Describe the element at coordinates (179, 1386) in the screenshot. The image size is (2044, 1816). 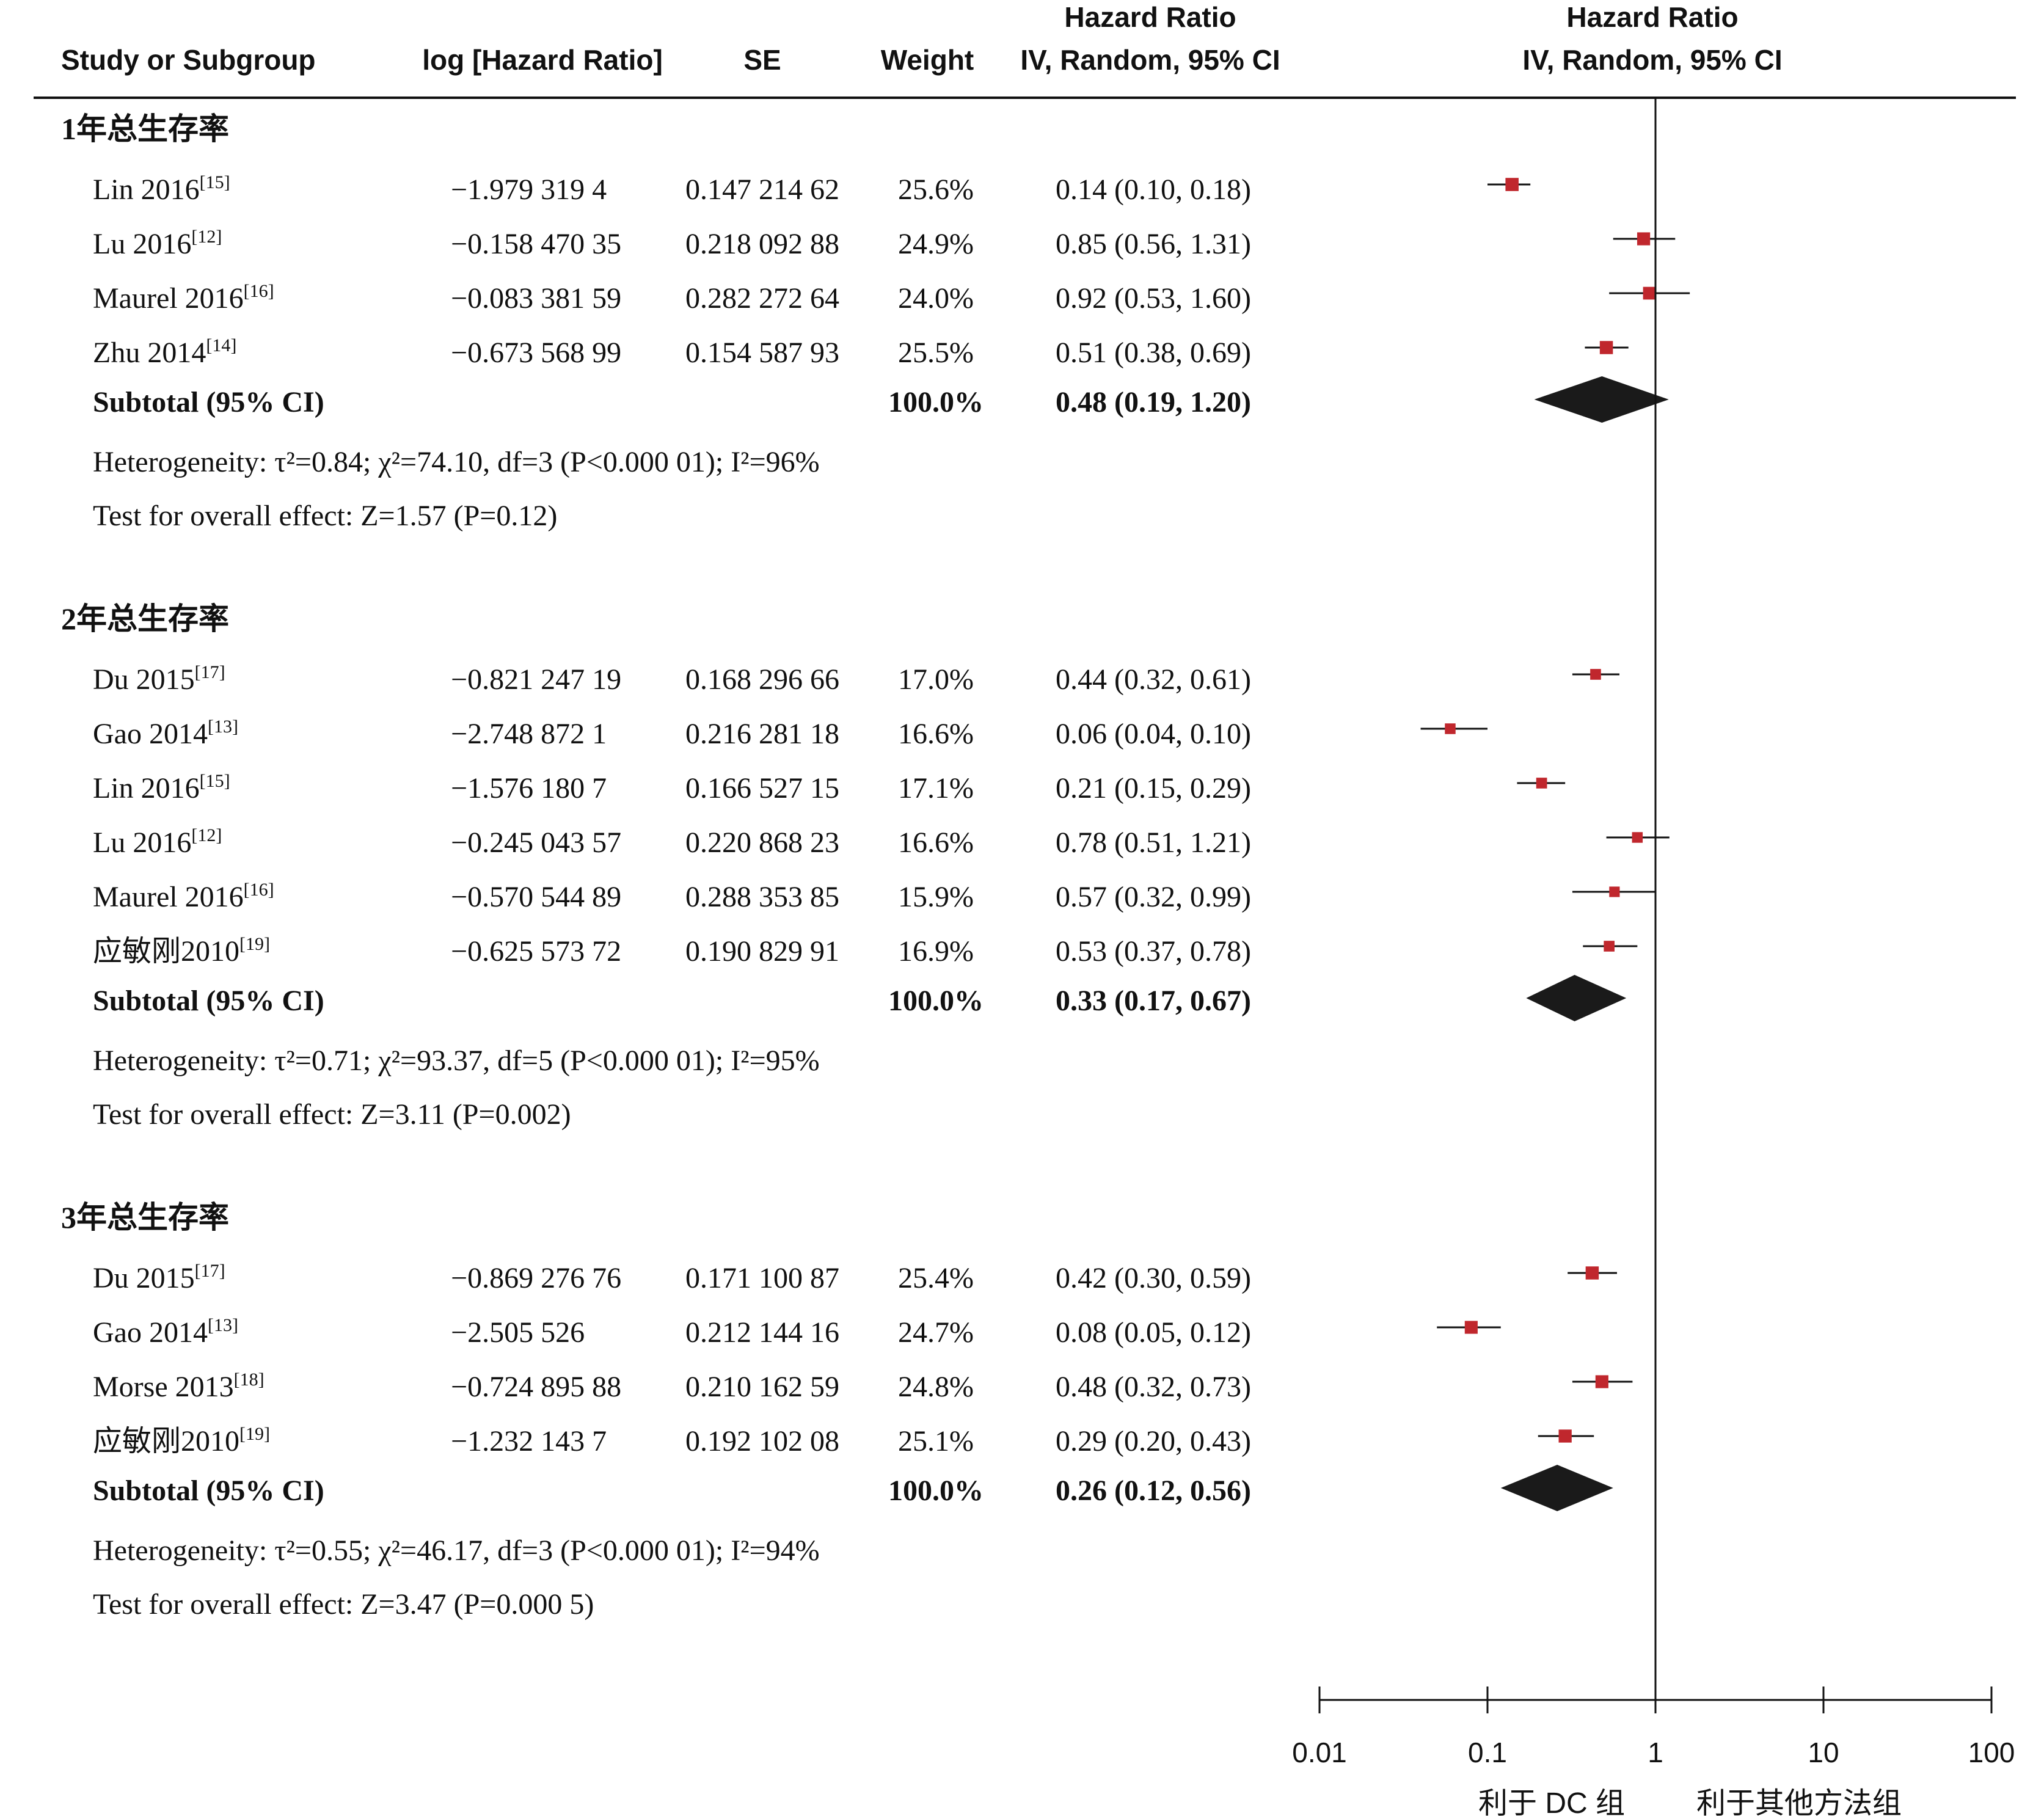
I see `study-name: Morse 2013[18]` at that location.